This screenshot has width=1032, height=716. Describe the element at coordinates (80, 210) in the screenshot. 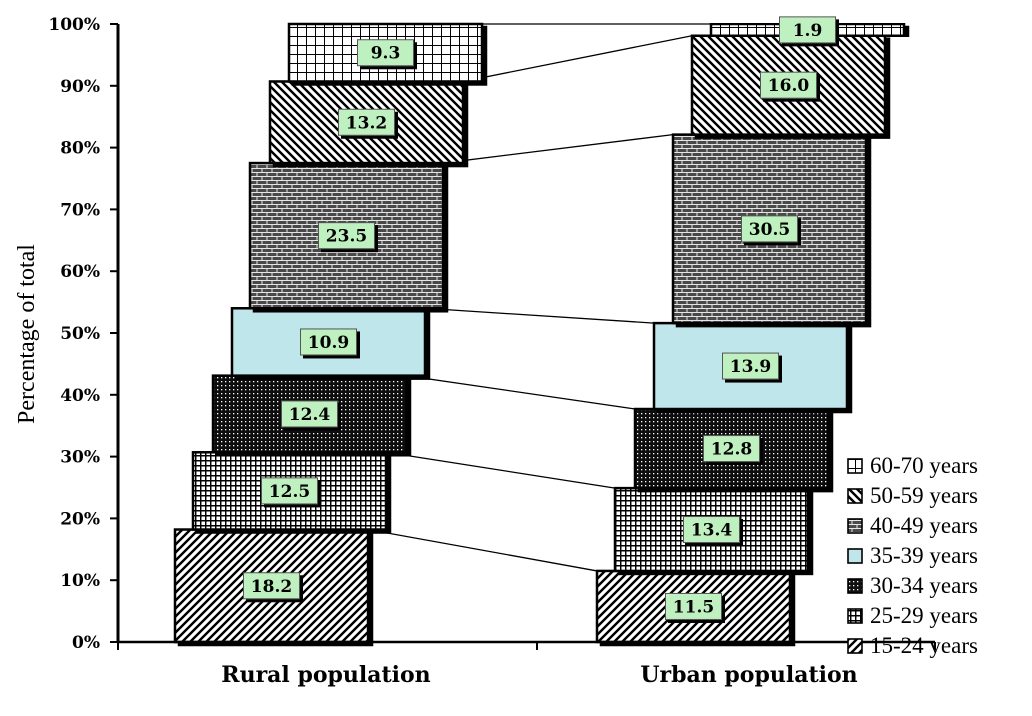

I see `y-tick-label: 70%` at that location.